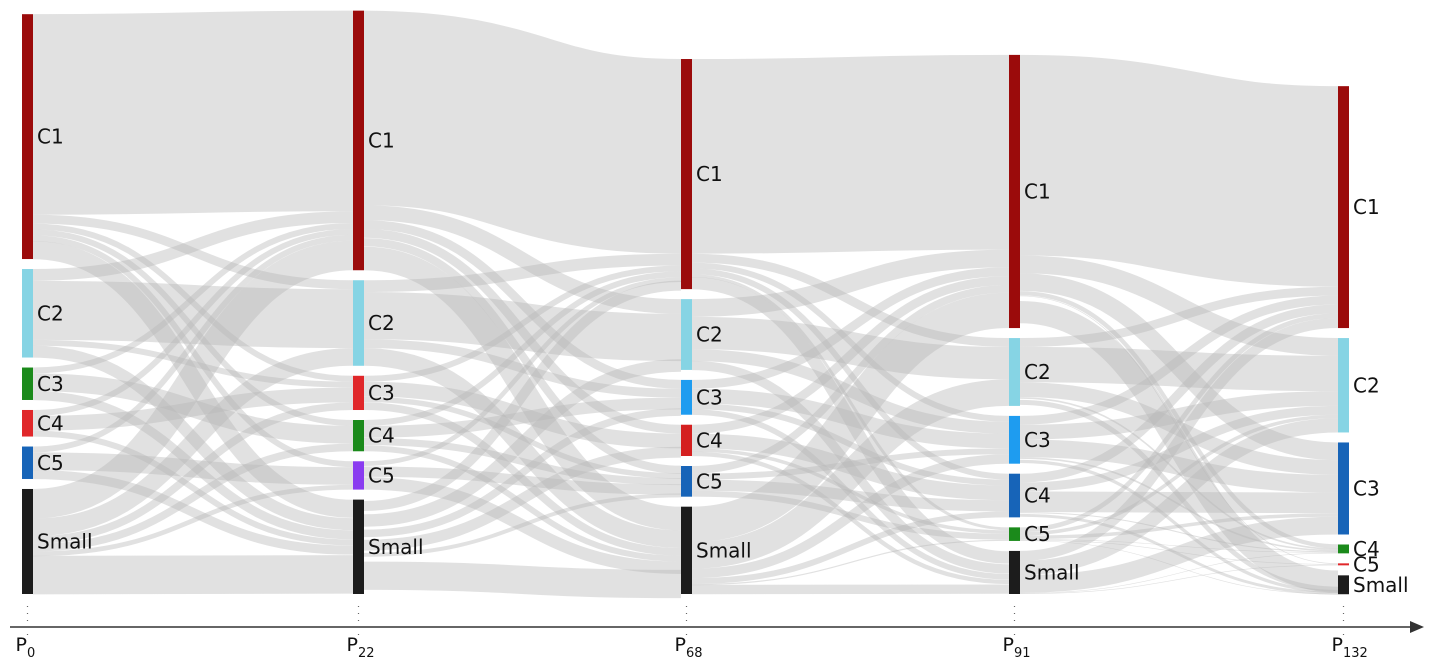 This screenshot has height=664, width=1444. I want to click on flow-P91-C5-to-P132-C4, so click(1179, 546).